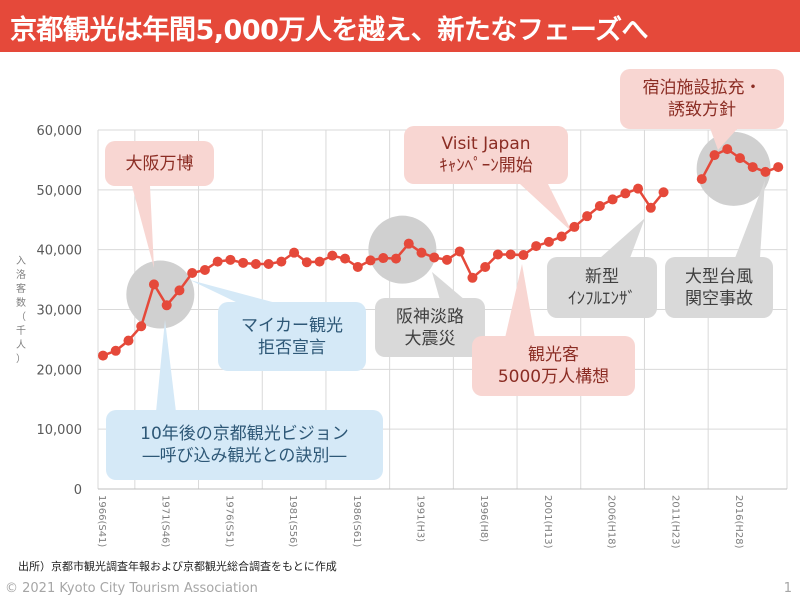 This screenshot has width=800, height=600. What do you see at coordinates (60, 430) in the screenshot?
I see `y-tick-label: 10,000` at bounding box center [60, 430].